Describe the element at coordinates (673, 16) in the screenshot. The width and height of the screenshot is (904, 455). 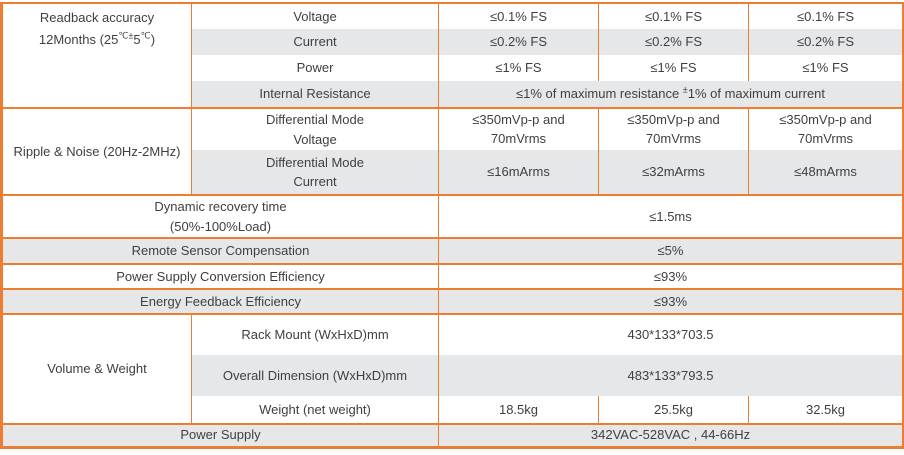
I see `readback-voltage-value-2: ≤0.1% FS` at that location.